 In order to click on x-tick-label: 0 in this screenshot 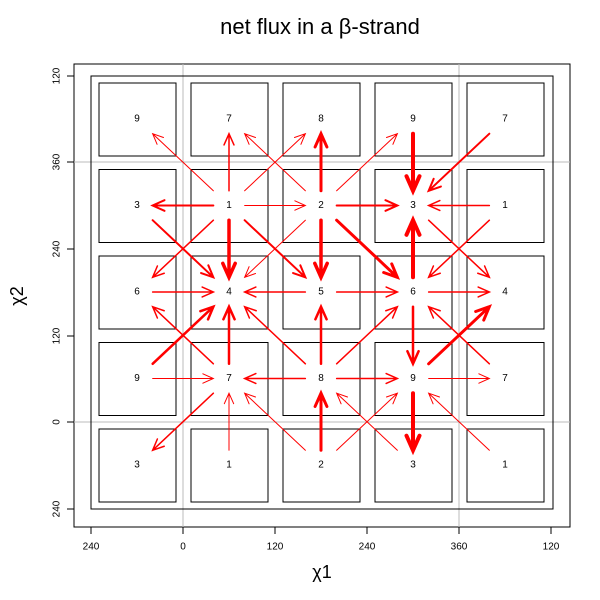, I will do `click(183, 547)`.